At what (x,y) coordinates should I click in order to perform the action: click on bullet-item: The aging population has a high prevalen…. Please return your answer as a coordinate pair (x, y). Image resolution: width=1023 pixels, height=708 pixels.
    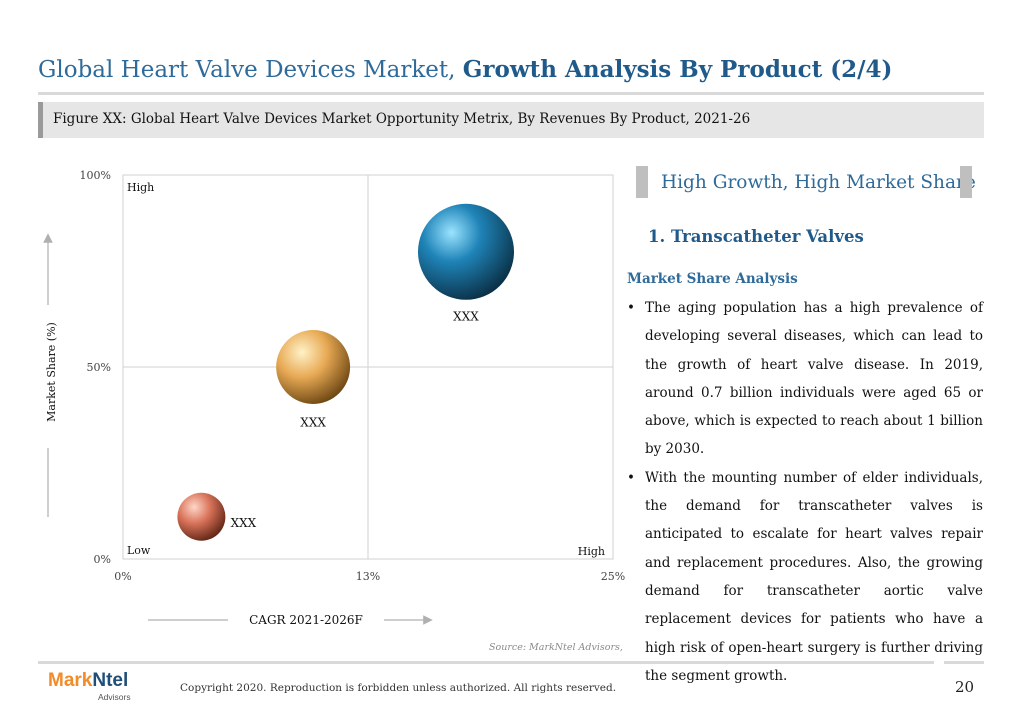
    Looking at the image, I should click on (805, 379).